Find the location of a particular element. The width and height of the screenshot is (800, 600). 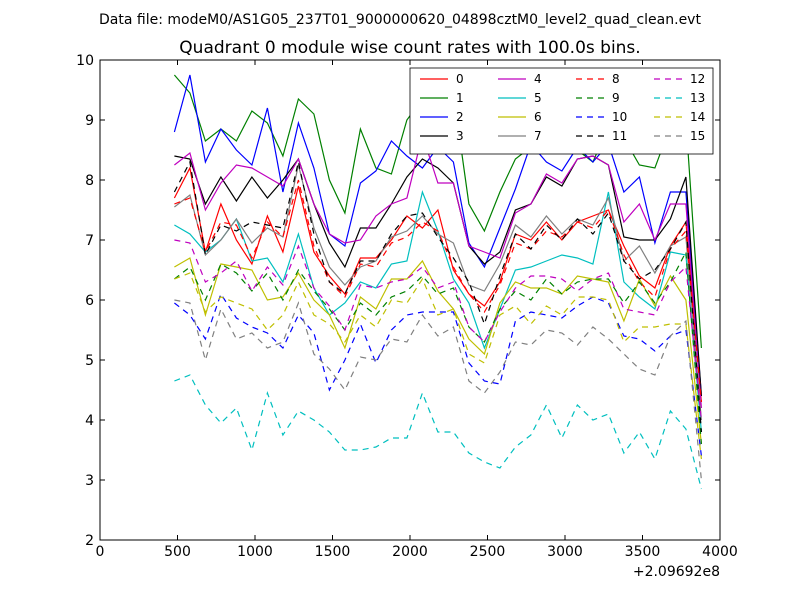

y-tick-label: 2 is located at coordinates (89, 541).